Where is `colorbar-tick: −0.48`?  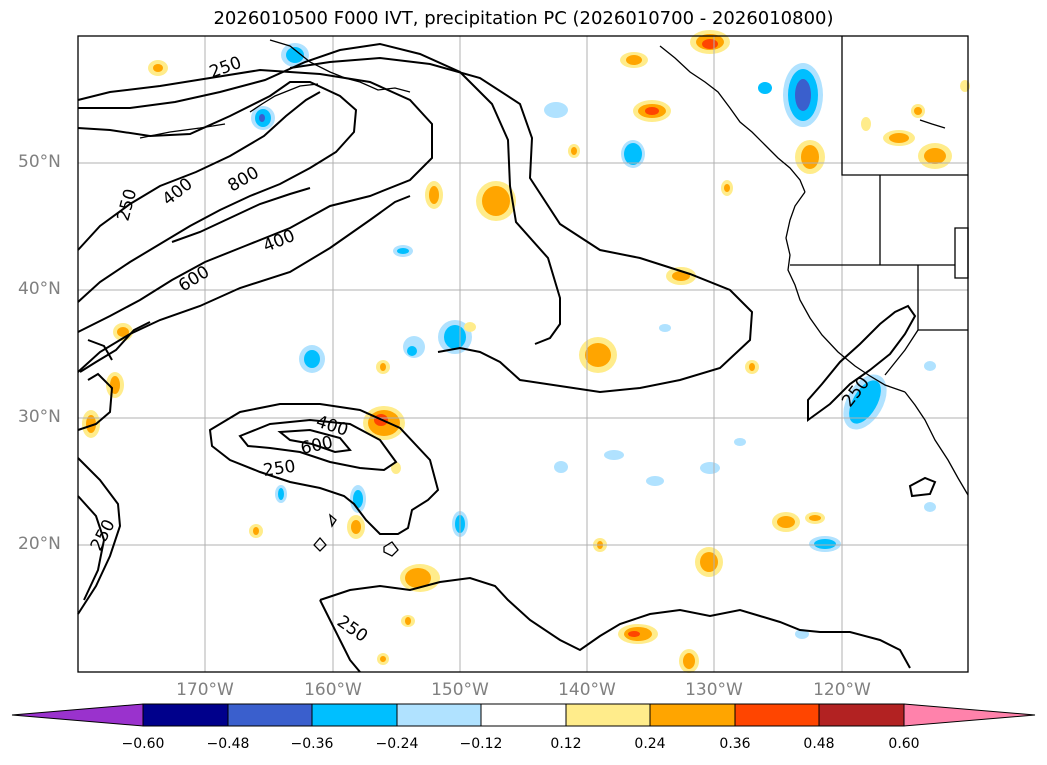 colorbar-tick: −0.48 is located at coordinates (228, 744).